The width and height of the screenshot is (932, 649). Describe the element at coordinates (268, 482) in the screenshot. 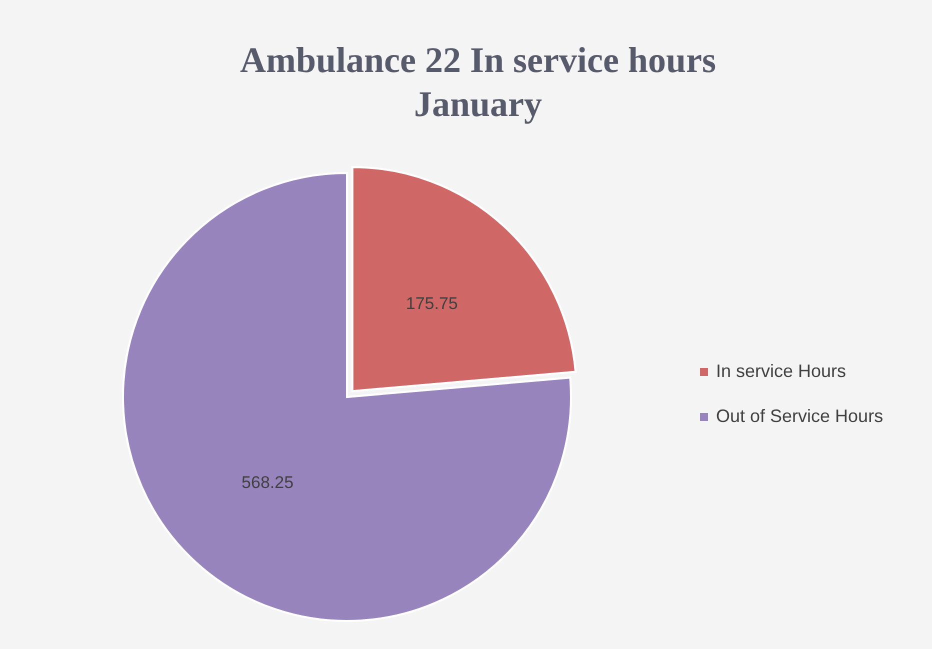

I see `data-label: 568.25` at that location.